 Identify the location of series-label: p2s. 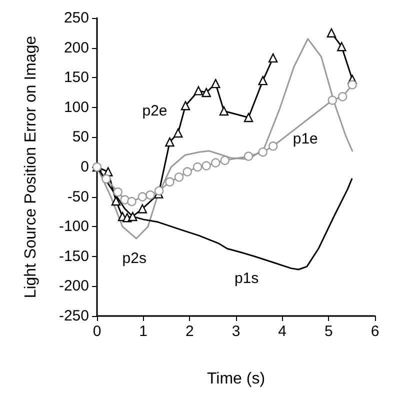
(134, 259).